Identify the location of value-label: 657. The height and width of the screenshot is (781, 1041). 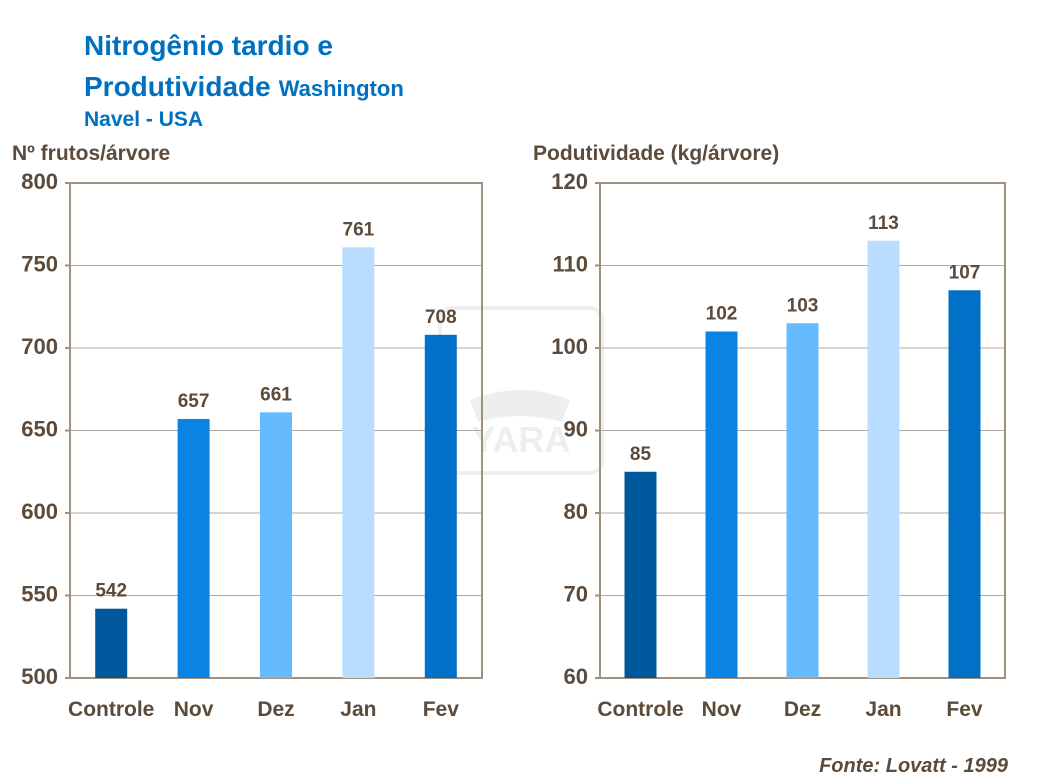
(194, 401).